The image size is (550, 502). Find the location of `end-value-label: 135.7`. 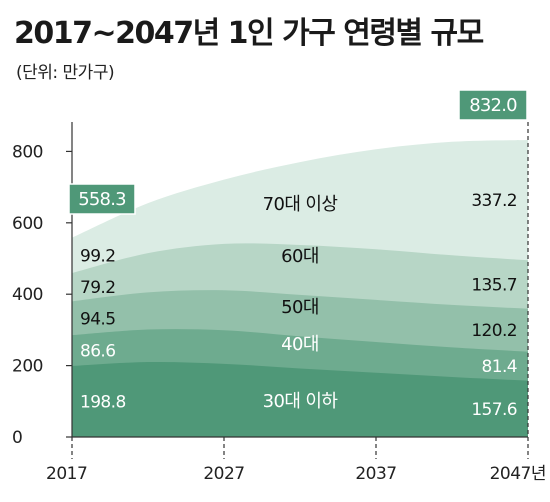

end-value-label: 135.7 is located at coordinates (494, 286).